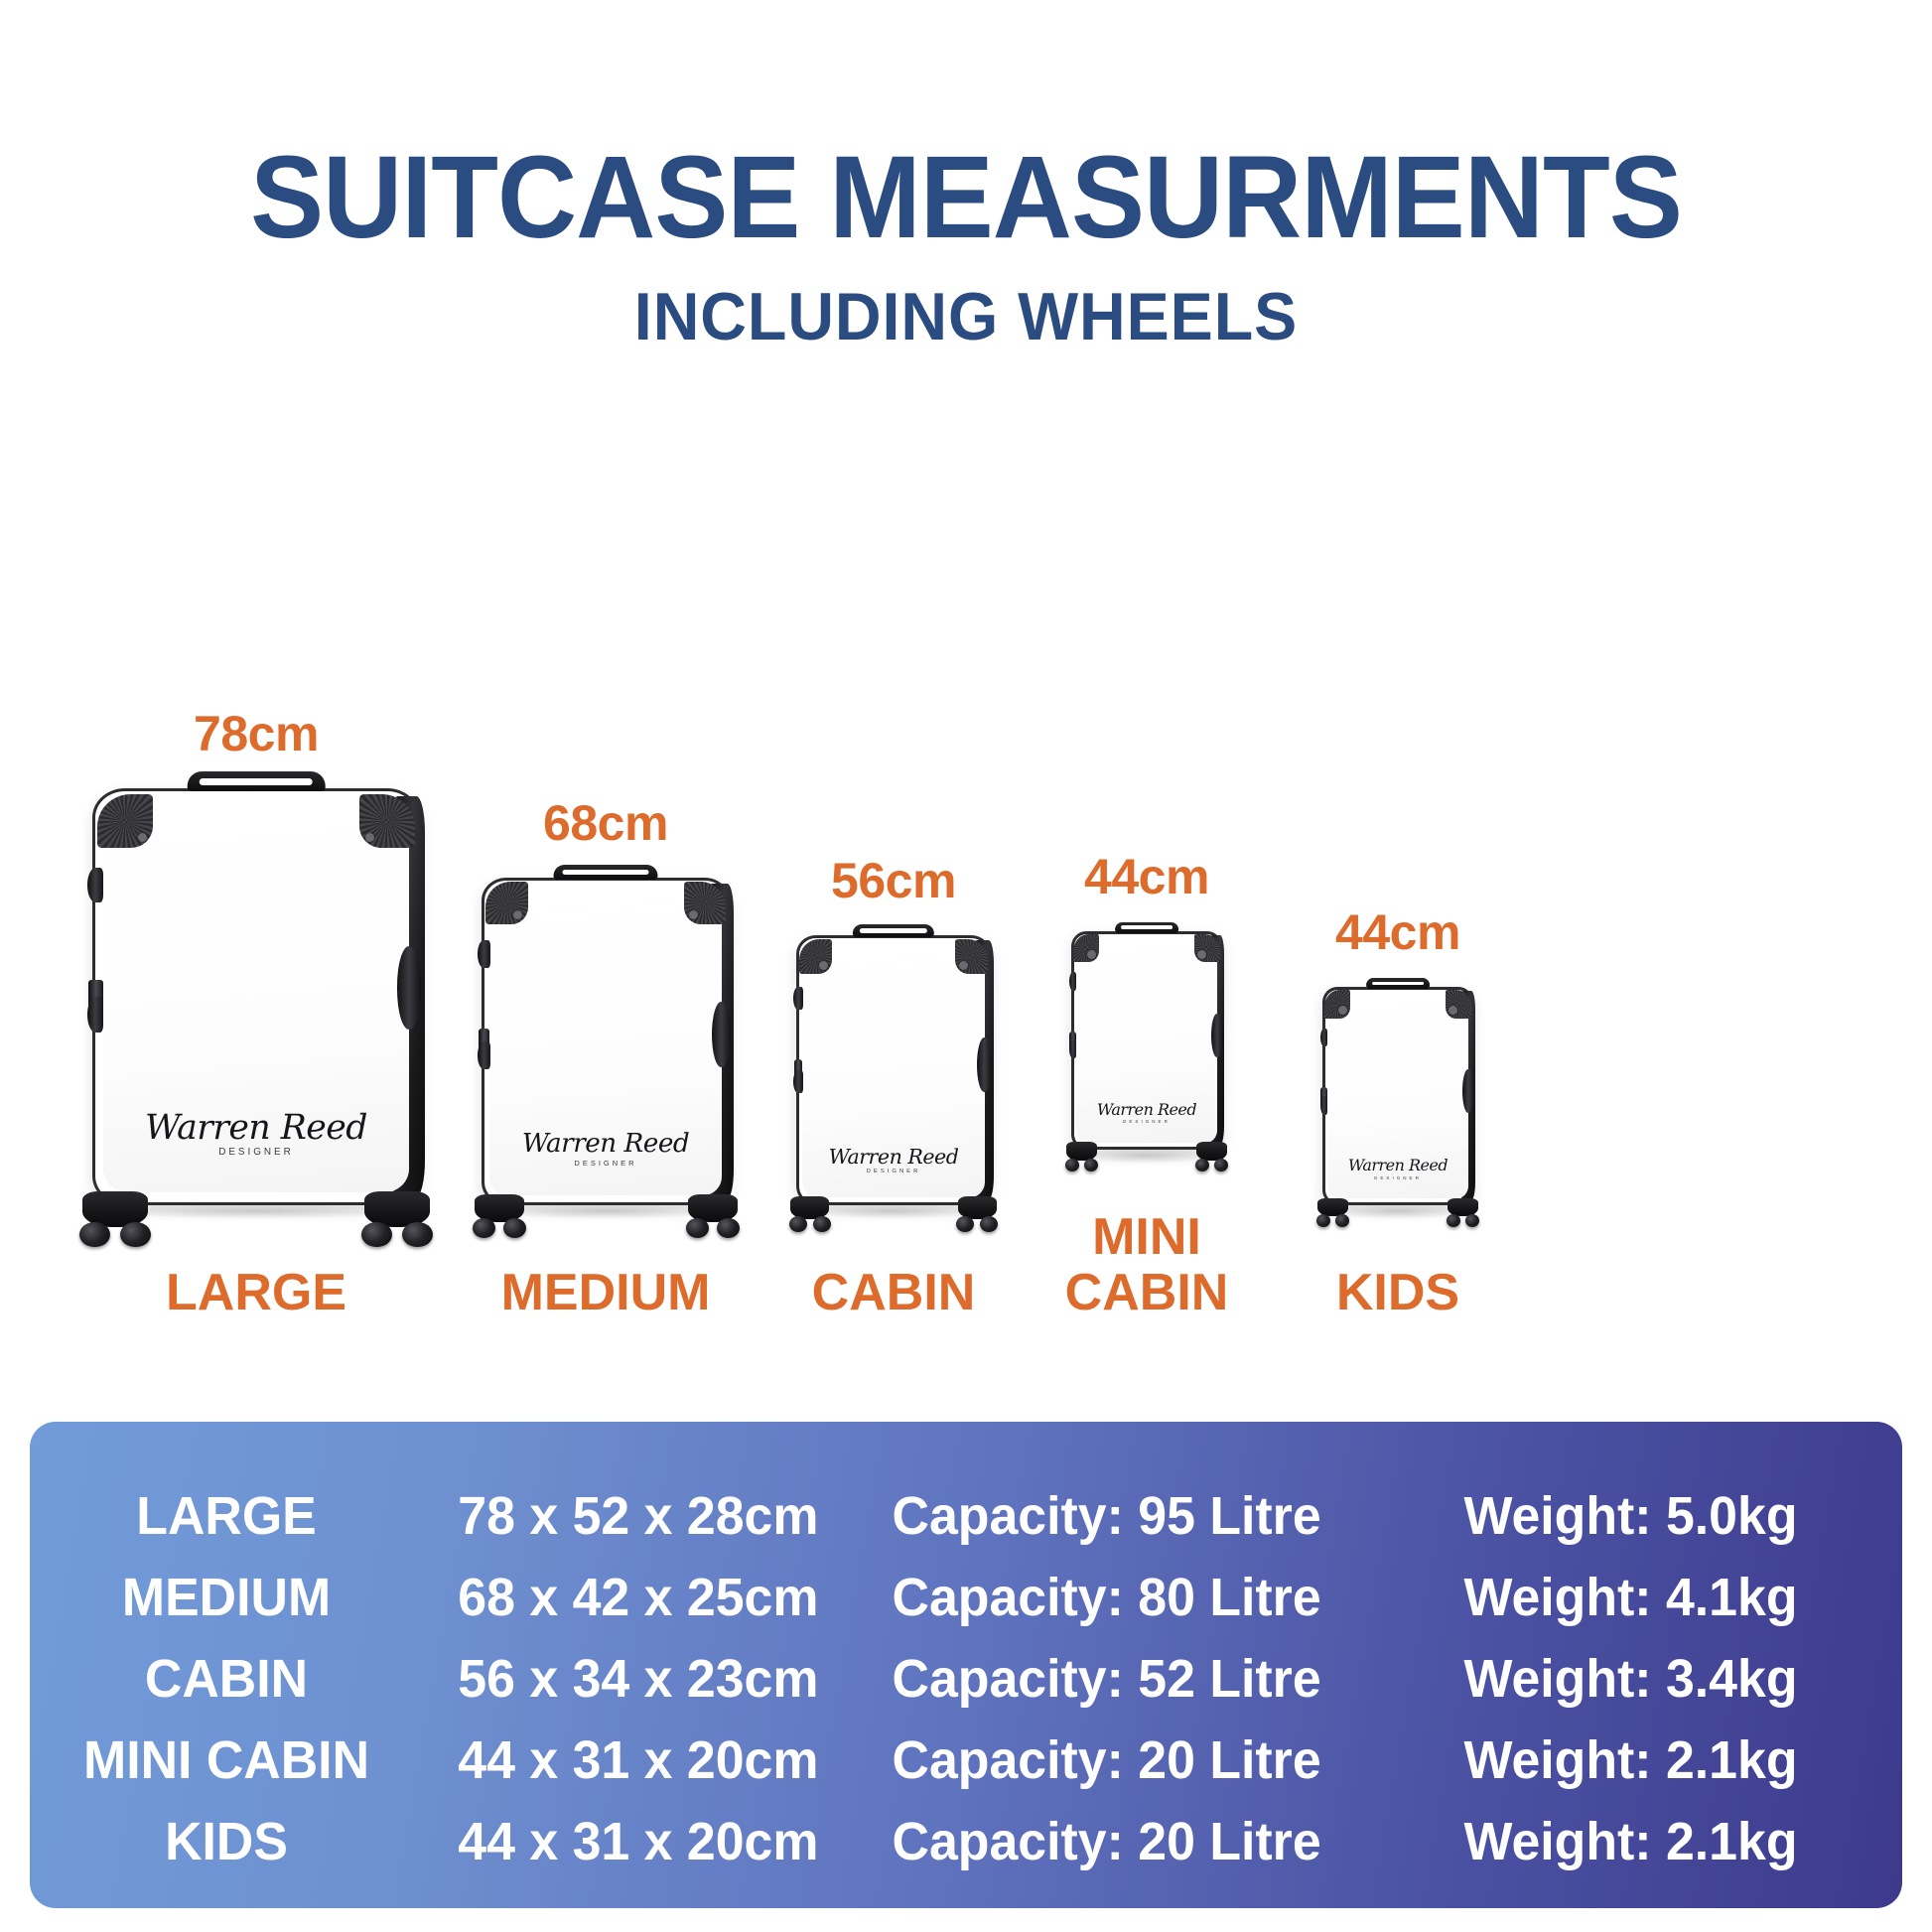 The height and width of the screenshot is (1932, 1932). What do you see at coordinates (256, 1292) in the screenshot?
I see `suitcase-size-name: LARGE` at bounding box center [256, 1292].